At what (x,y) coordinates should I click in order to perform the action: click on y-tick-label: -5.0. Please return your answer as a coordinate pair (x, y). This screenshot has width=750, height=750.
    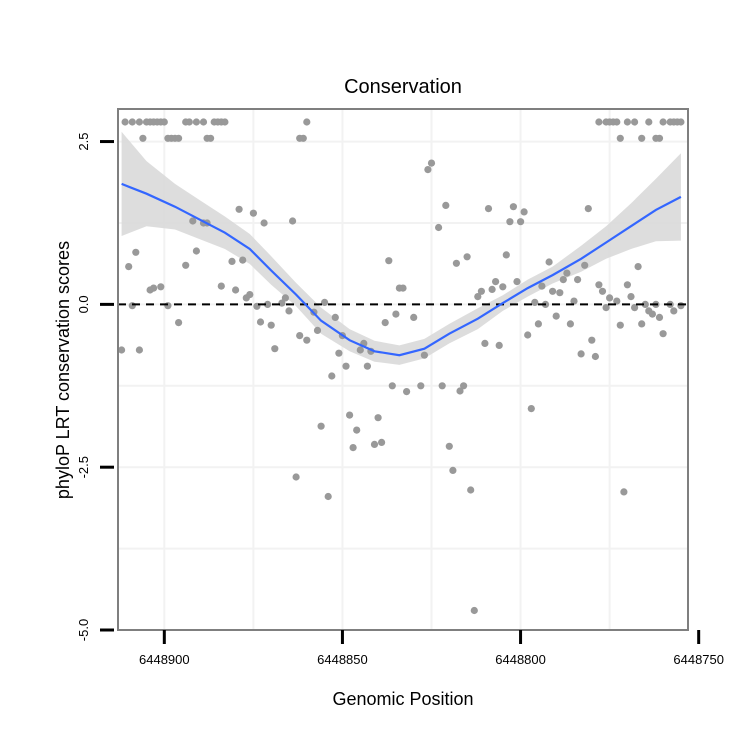
    Looking at the image, I should click on (83, 630).